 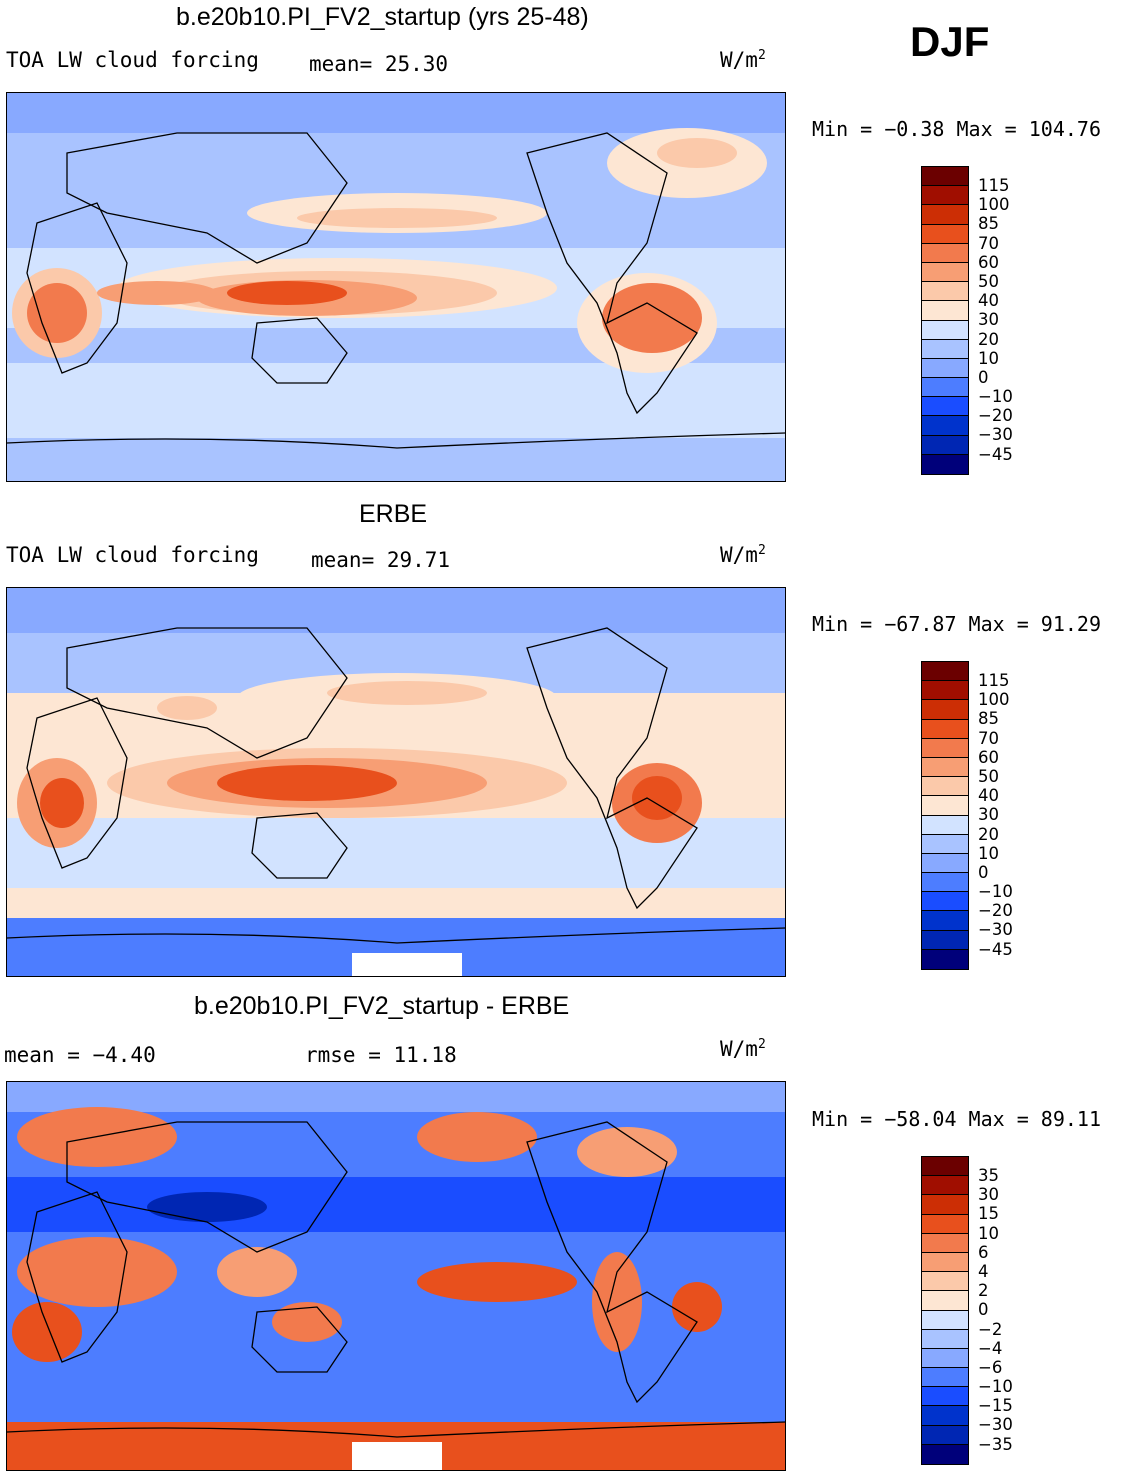 I want to click on colorbar-label: −2, so click(x=990, y=1329).